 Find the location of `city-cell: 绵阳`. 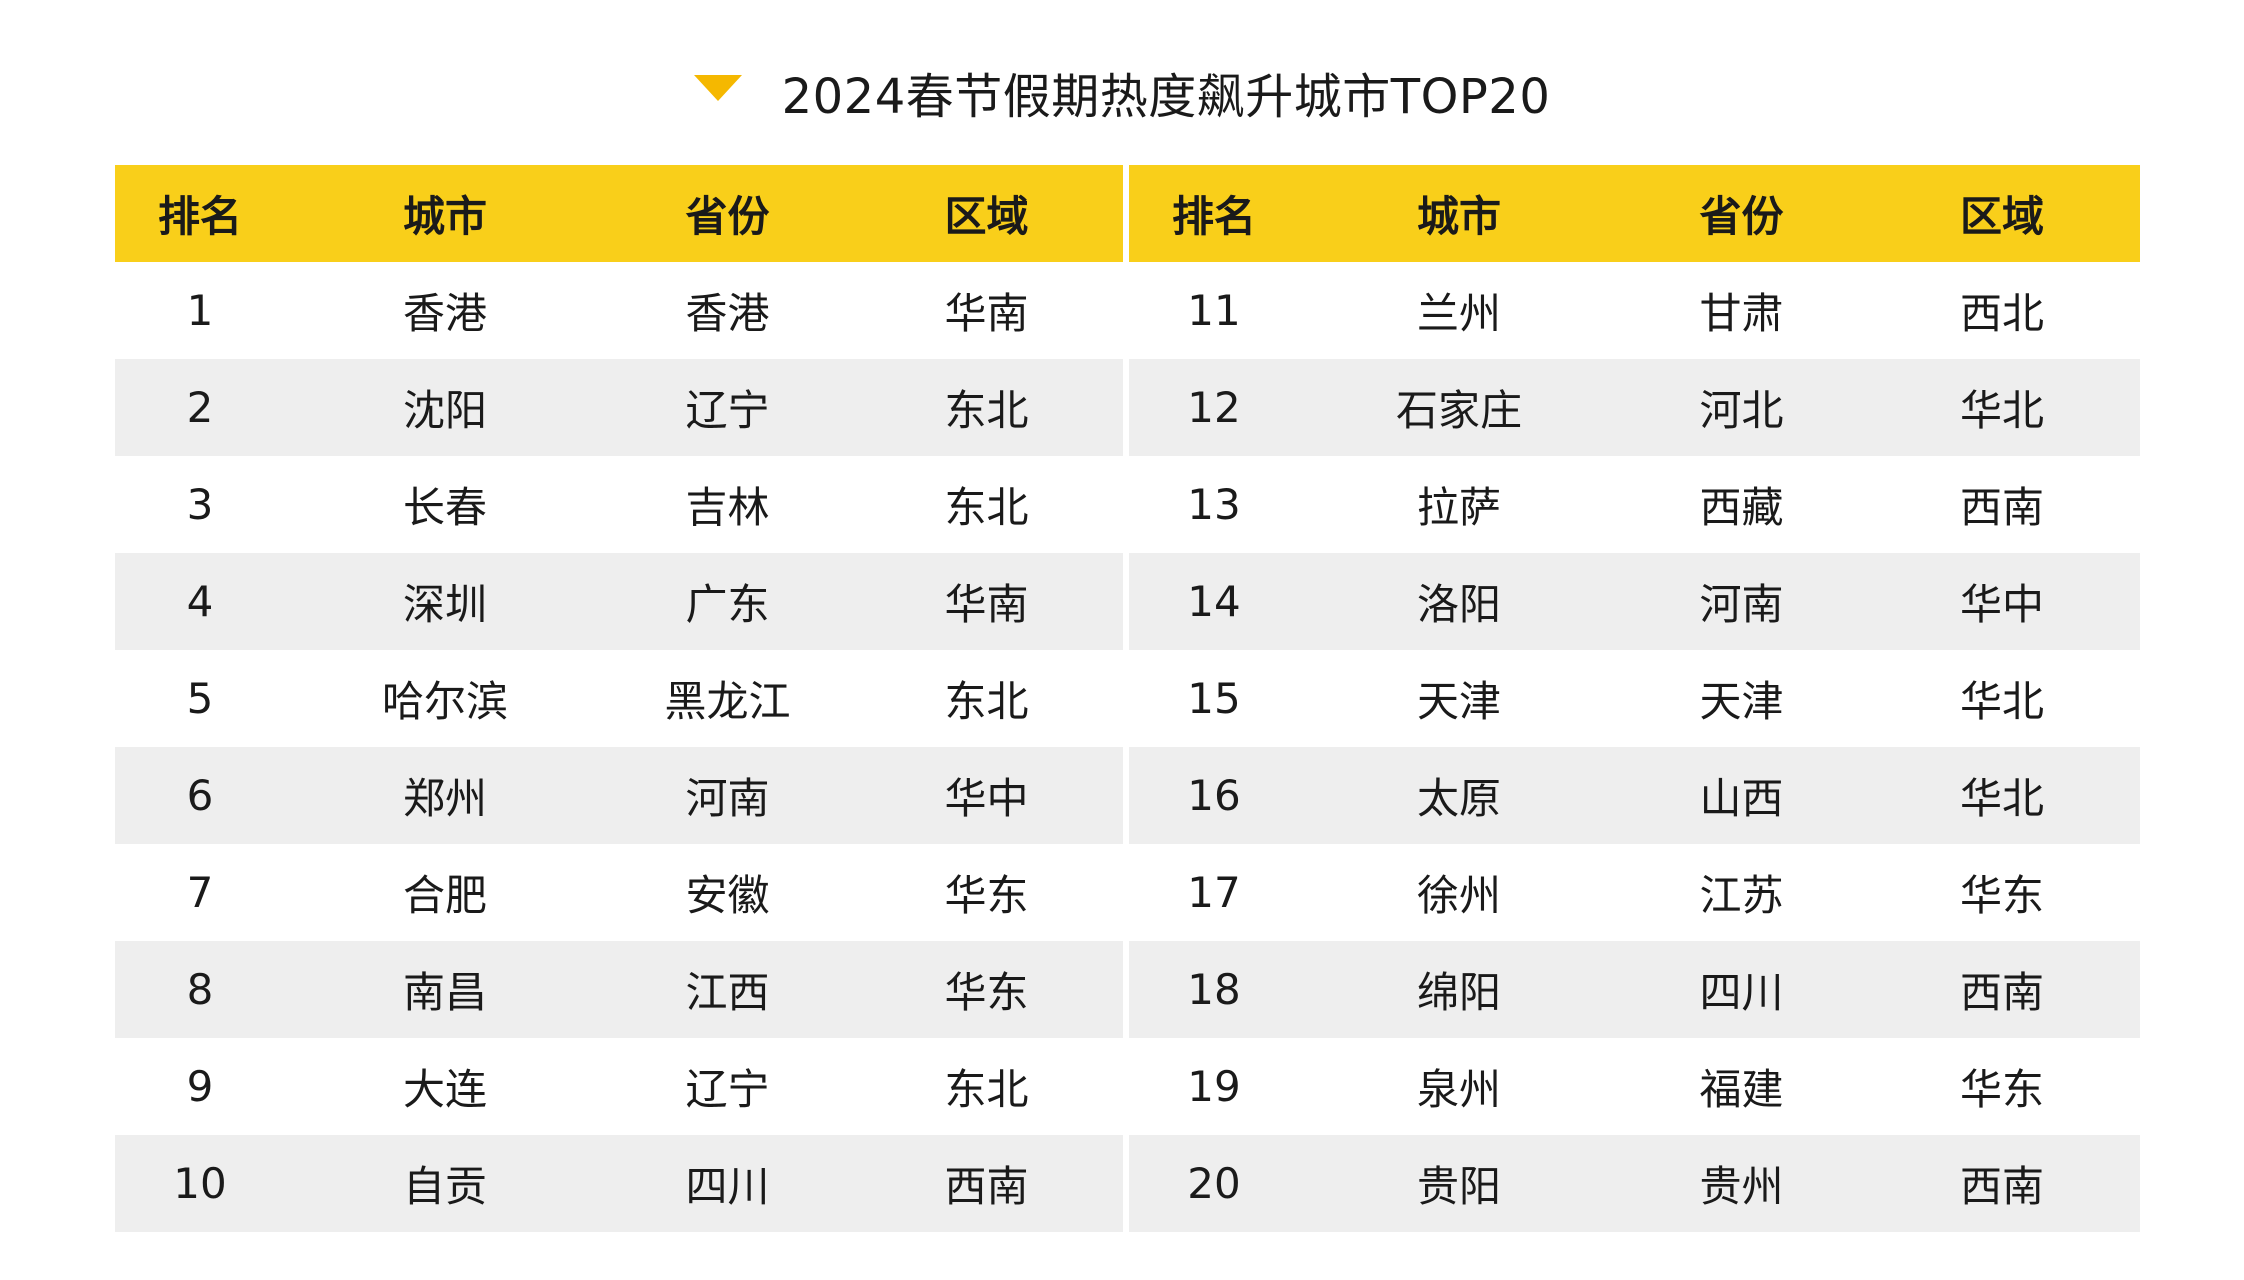

city-cell: 绵阳 is located at coordinates (1458, 992).